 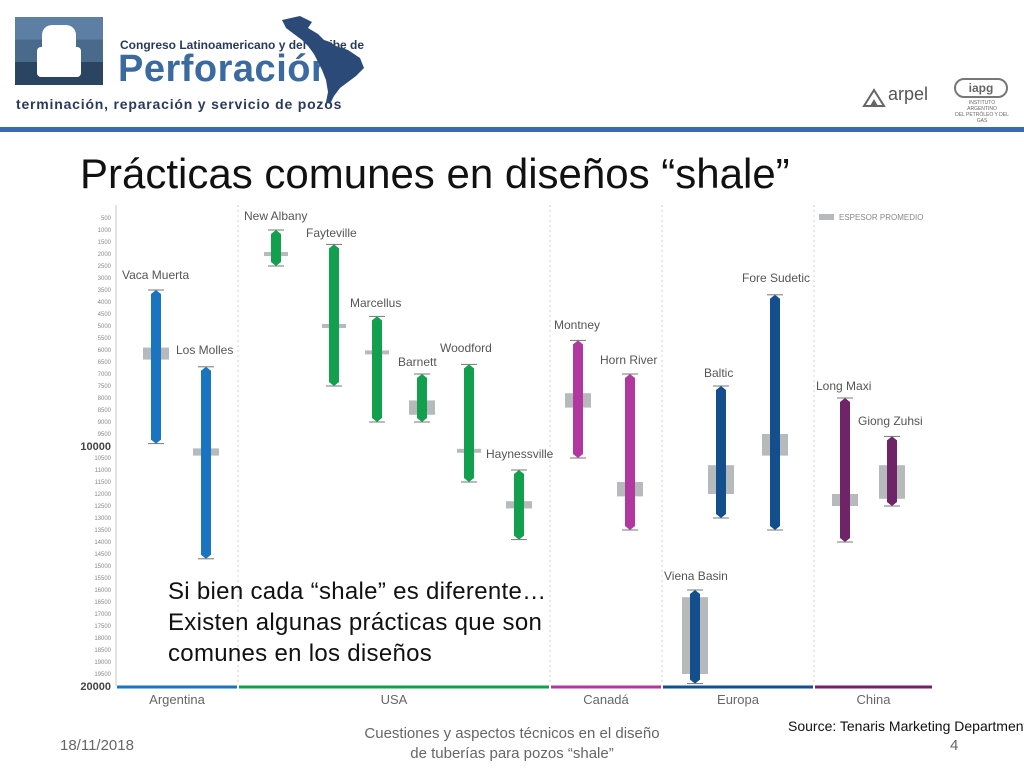 I want to click on page-number: 4, so click(x=954, y=745).